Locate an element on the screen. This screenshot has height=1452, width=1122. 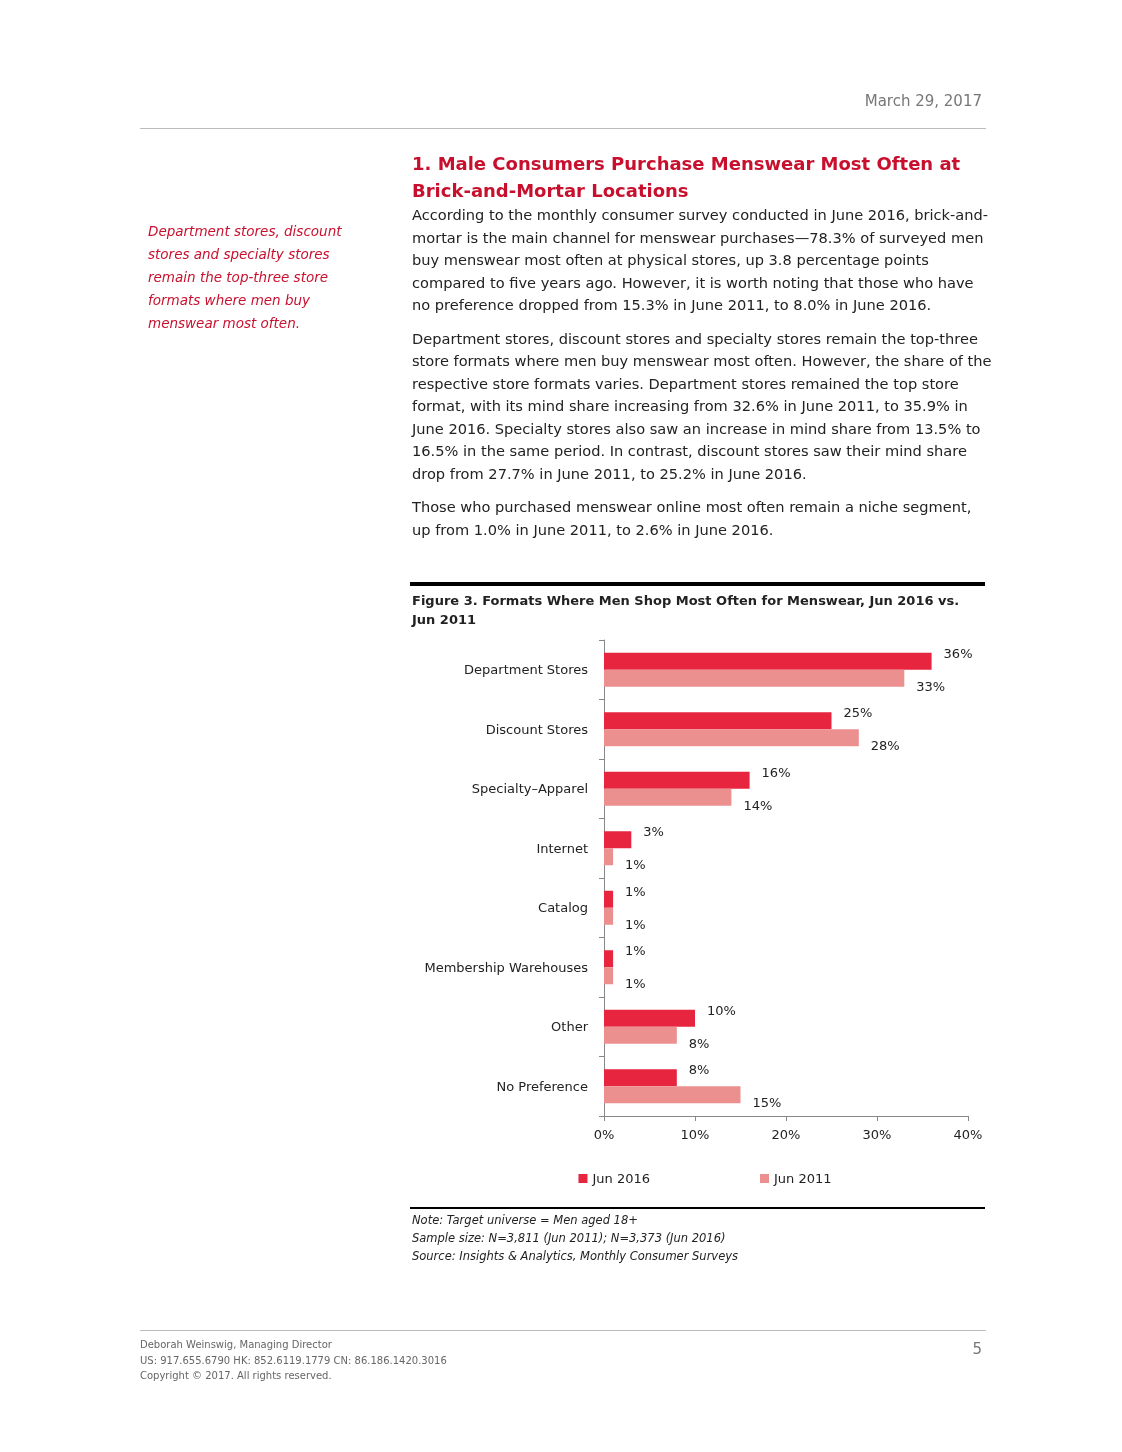
x-tick-label: 0% is located at coordinates (604, 1134).